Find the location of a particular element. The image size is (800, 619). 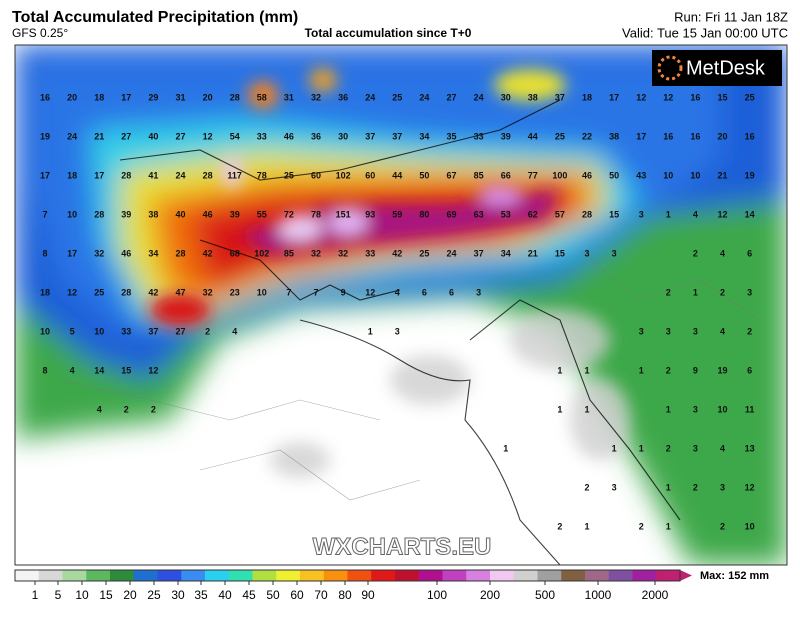

colorbar-tick-label: 60 is located at coordinates (297, 595).